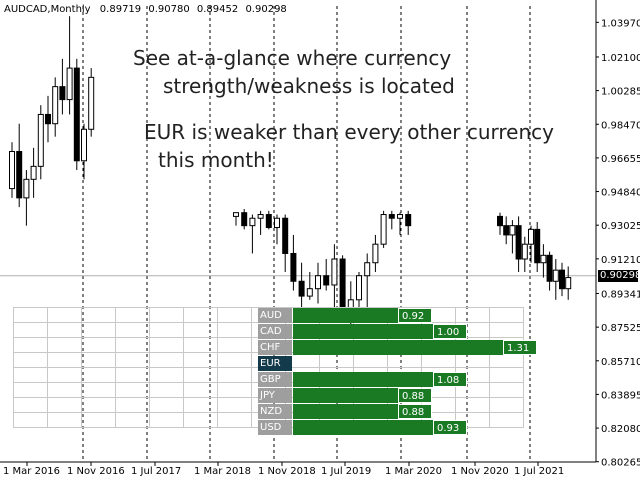 This screenshot has width=640, height=480. What do you see at coordinates (275, 395) in the screenshot?
I see `currency-label-jpy: JPY` at bounding box center [275, 395].